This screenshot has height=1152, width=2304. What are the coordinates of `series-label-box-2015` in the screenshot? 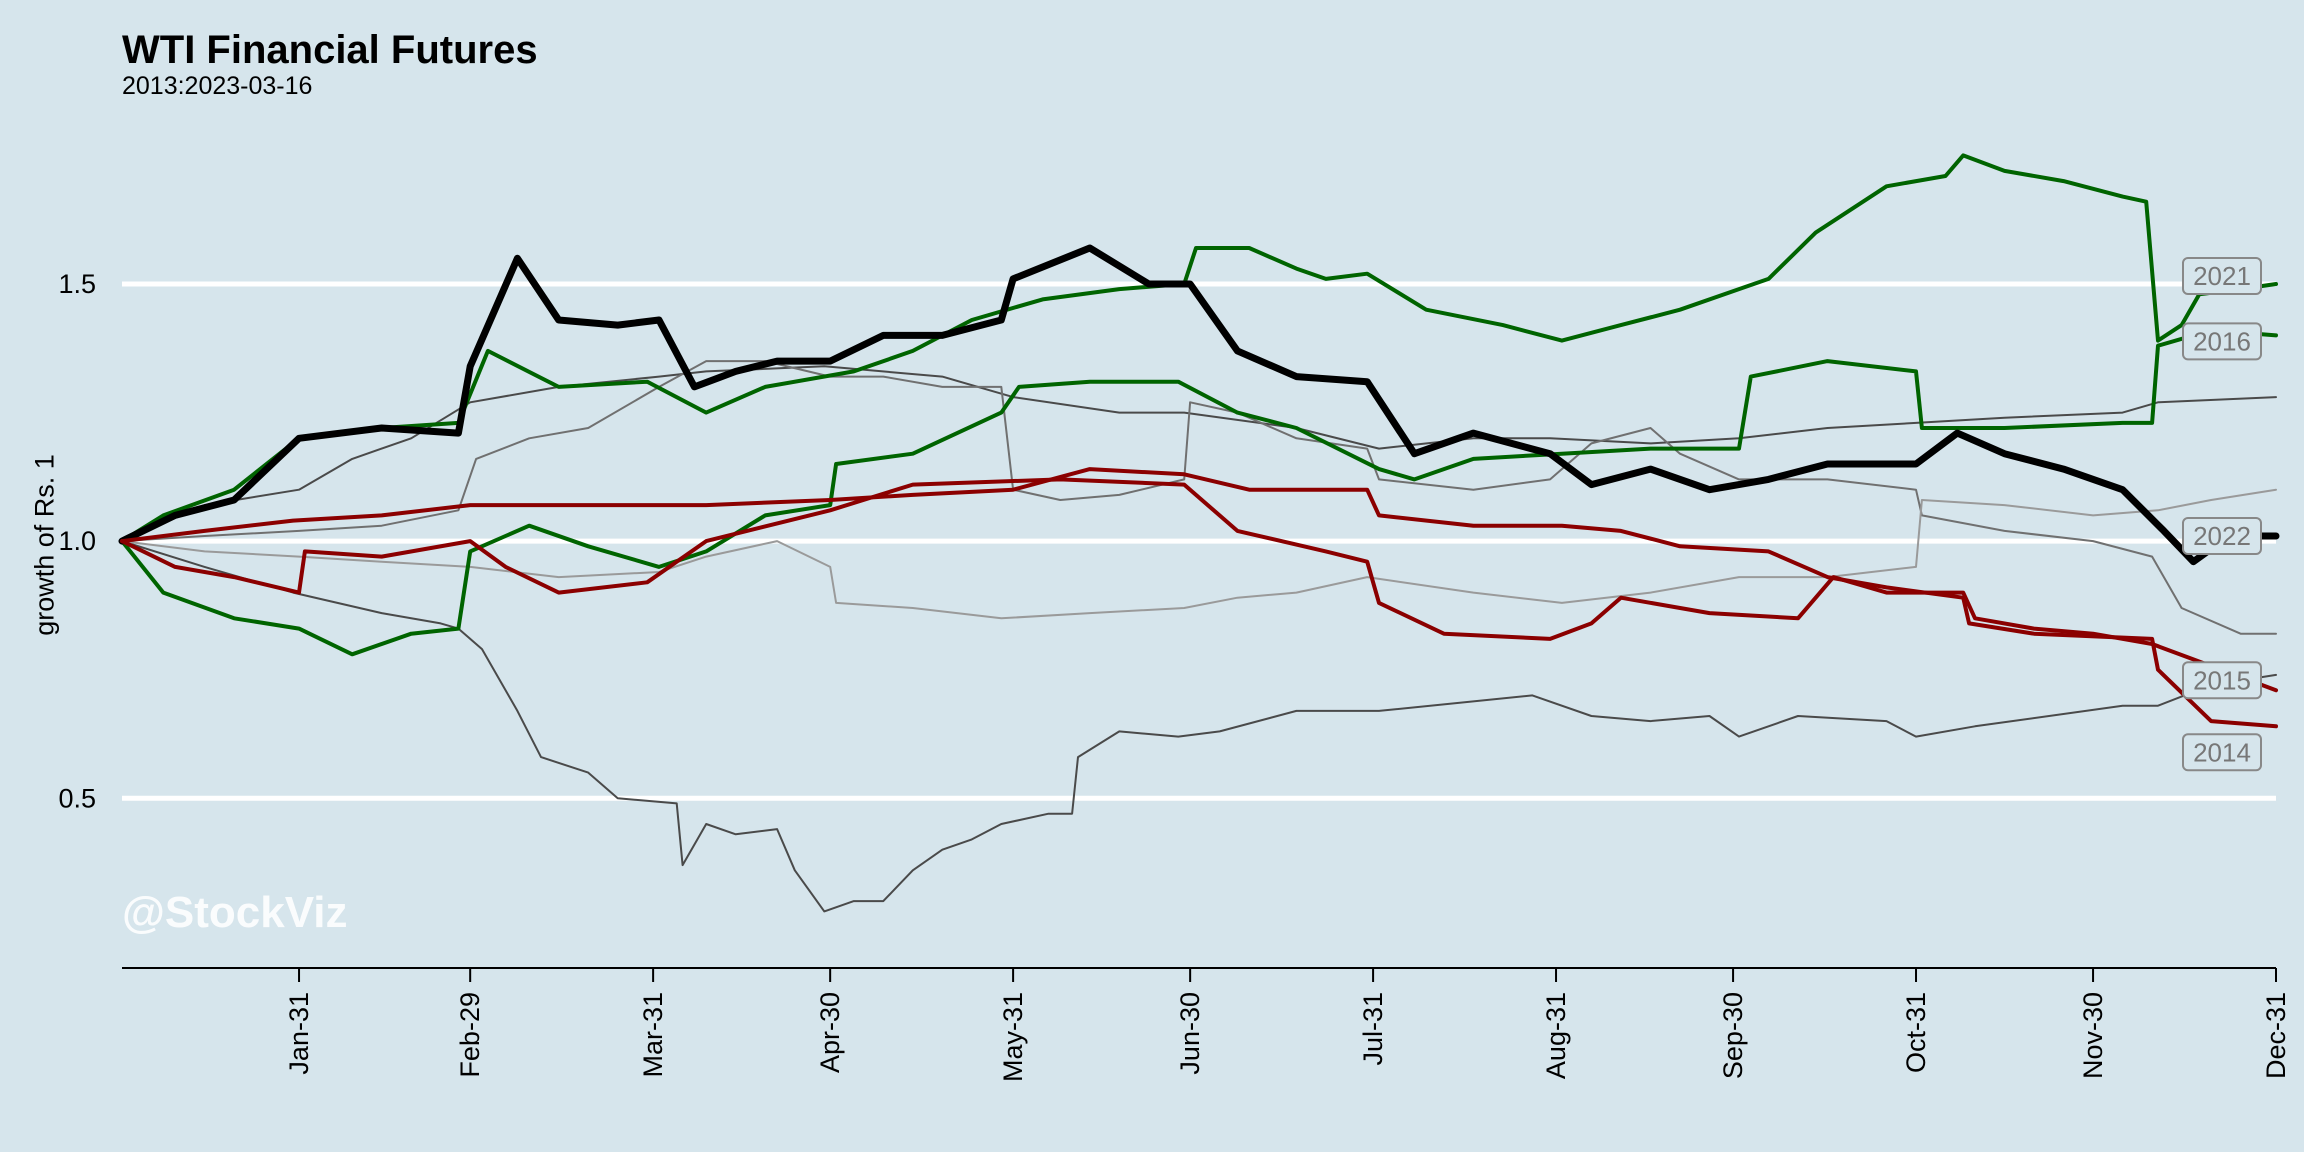 It's located at (2222, 680).